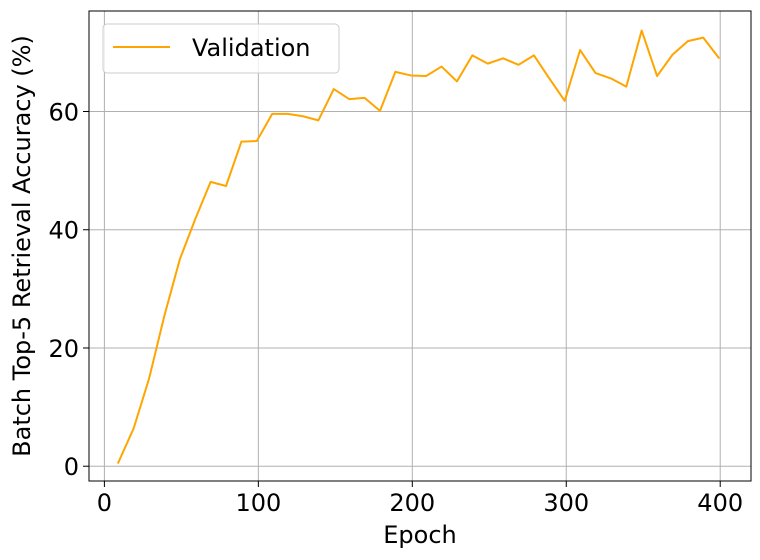 The width and height of the screenshot is (760, 560). I want to click on legend-label-validation: Validation, so click(251, 48).